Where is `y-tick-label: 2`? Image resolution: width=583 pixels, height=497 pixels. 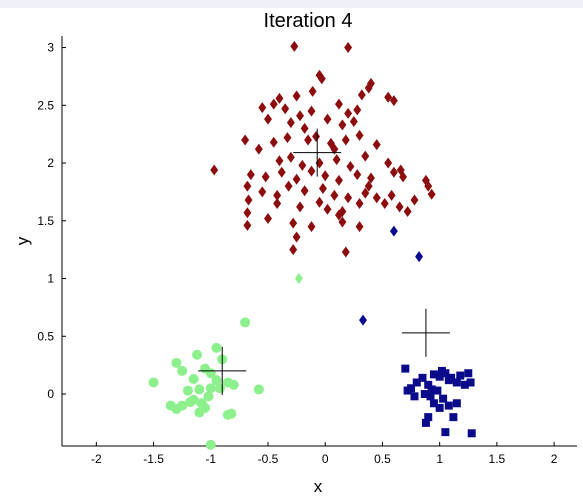 y-tick-label: 2 is located at coordinates (50, 163).